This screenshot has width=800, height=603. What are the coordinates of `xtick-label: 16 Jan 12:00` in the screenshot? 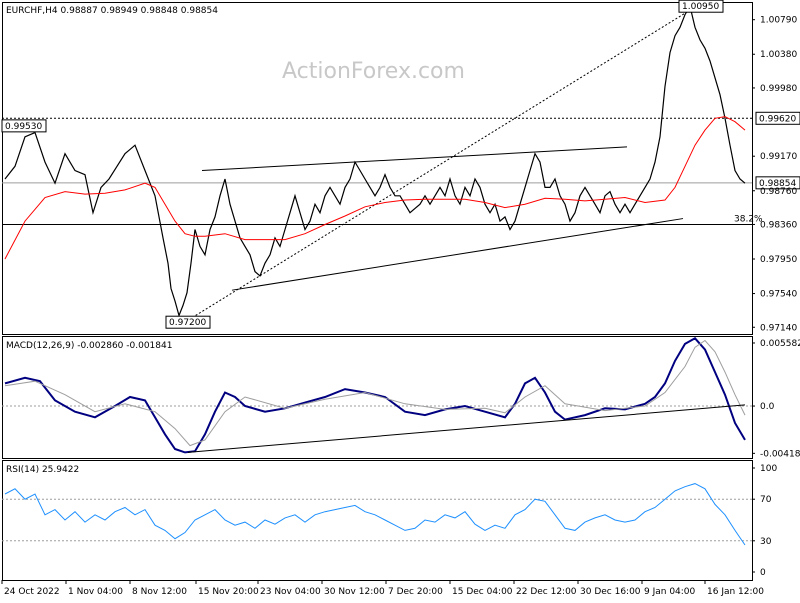 It's located at (735, 592).